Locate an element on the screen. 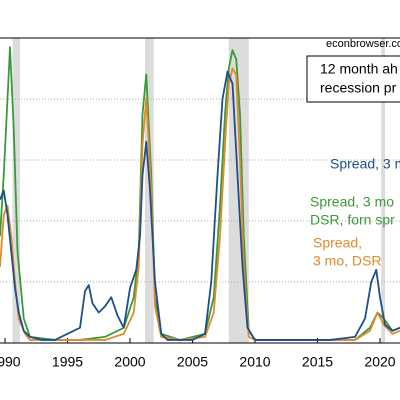  annotation-text: recession pr is located at coordinates (358, 88).